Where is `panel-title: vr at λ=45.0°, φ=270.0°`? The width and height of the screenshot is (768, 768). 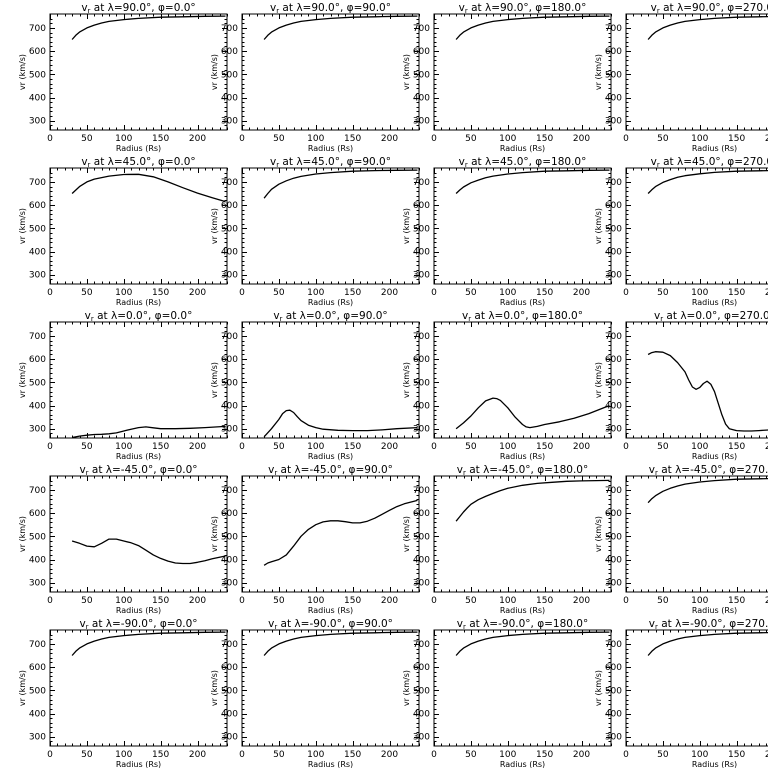 panel-title: vr at λ=45.0°, φ=270.0° is located at coordinates (709, 162).